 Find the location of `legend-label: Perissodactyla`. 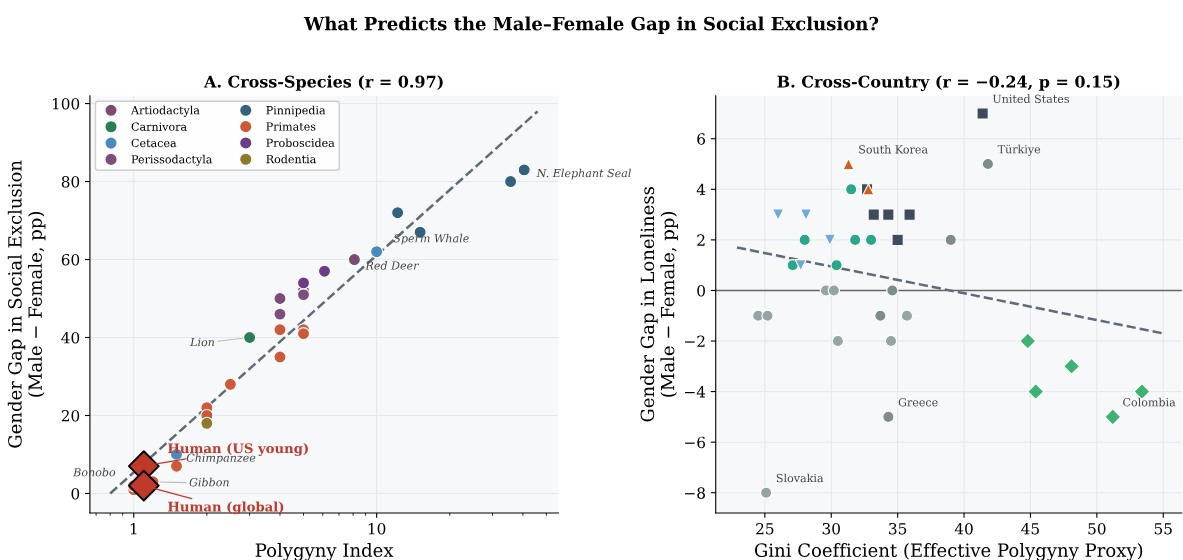

legend-label: Perissodactyla is located at coordinates (172, 160).